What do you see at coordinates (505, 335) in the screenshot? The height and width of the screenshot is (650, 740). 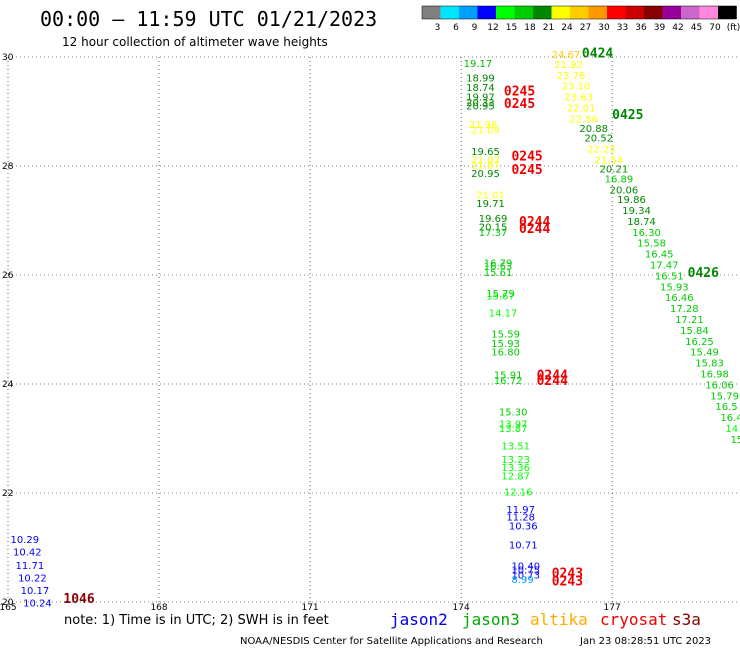 I see `swh-value-label: 15.59` at bounding box center [505, 335].